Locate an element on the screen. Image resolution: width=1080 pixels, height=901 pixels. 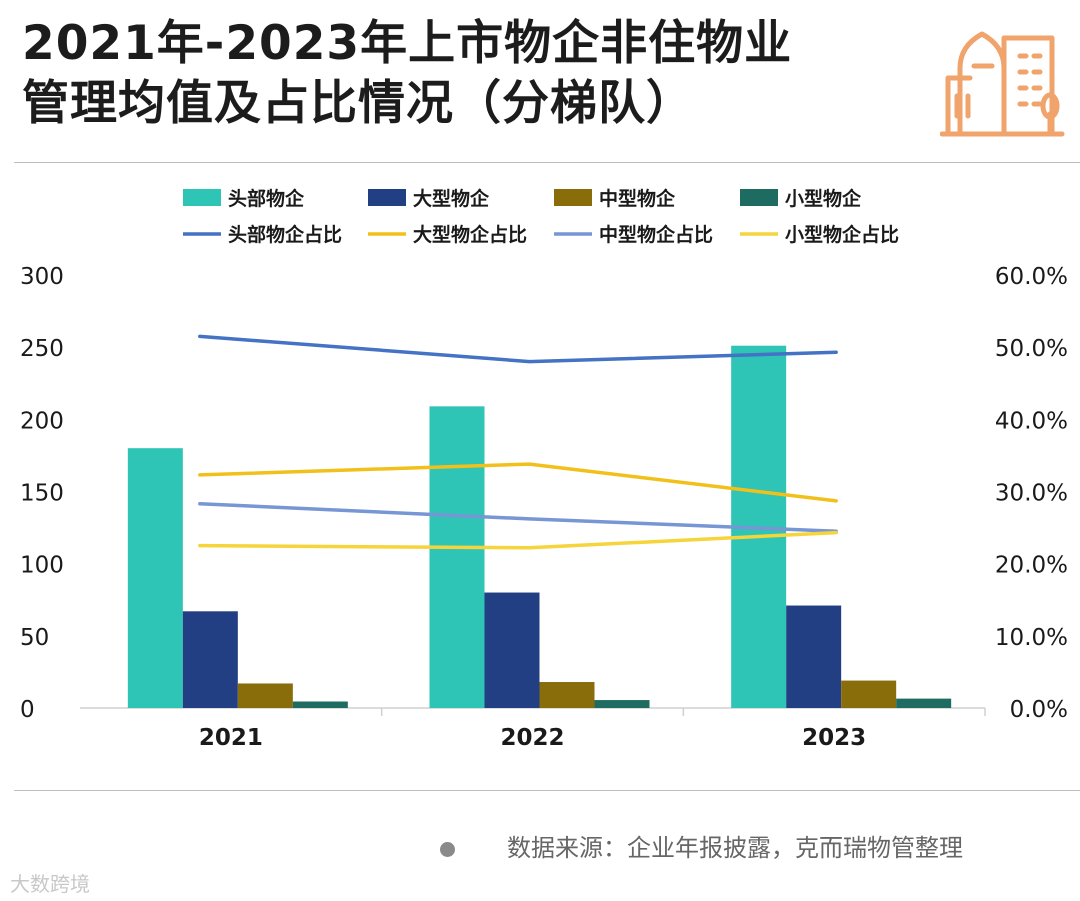
legend-label: 头部物企 is located at coordinates (266, 198).